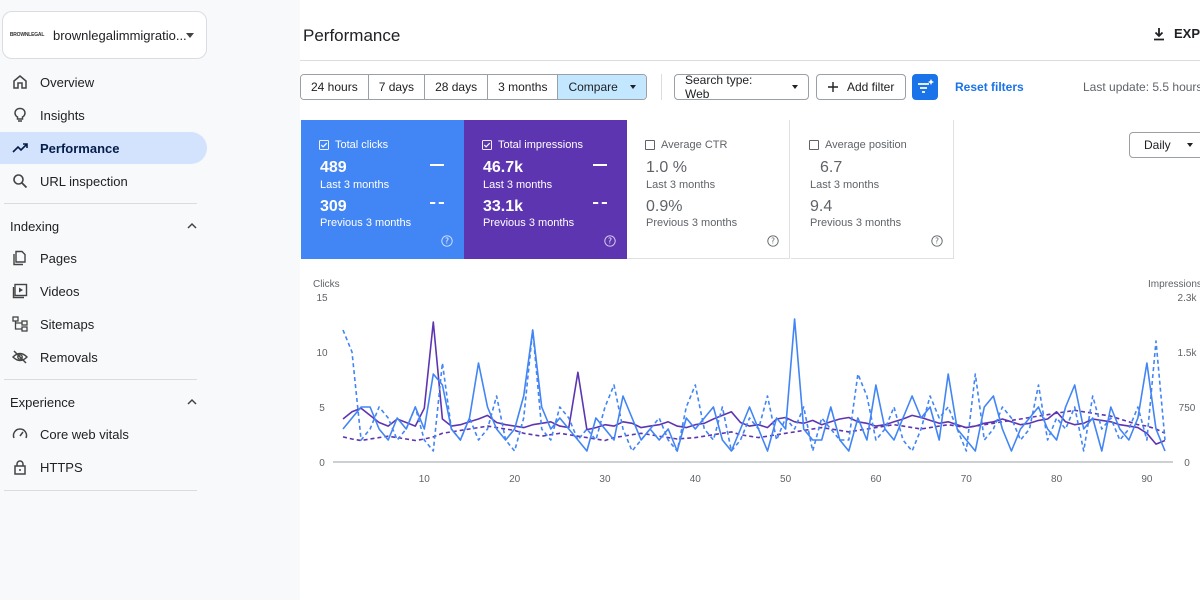 This screenshot has width=1200, height=600. I want to click on nav-item-removals: Removals, so click(103, 357).